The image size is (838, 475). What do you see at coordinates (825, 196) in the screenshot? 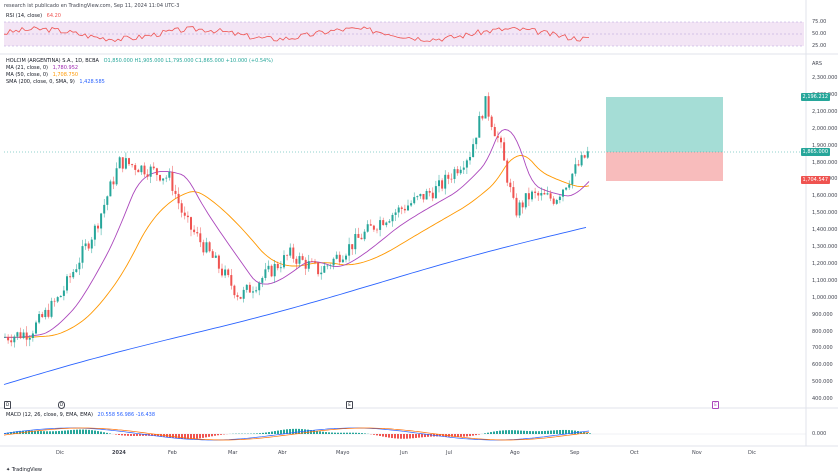
I see `price-tick: 1,600.000` at bounding box center [825, 196].